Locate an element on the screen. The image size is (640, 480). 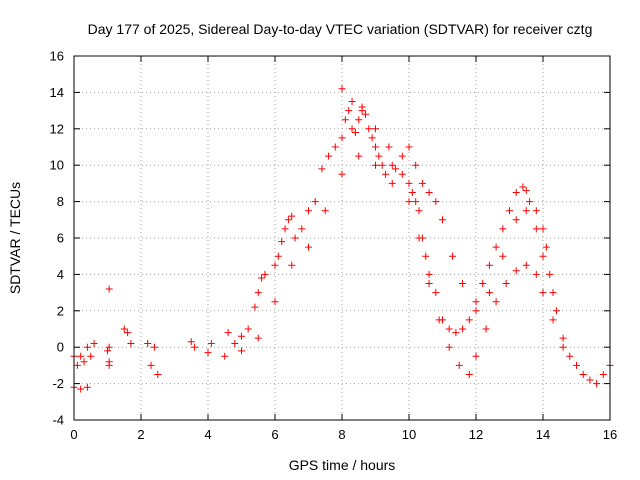
x-tick-label: 10 is located at coordinates (409, 434).